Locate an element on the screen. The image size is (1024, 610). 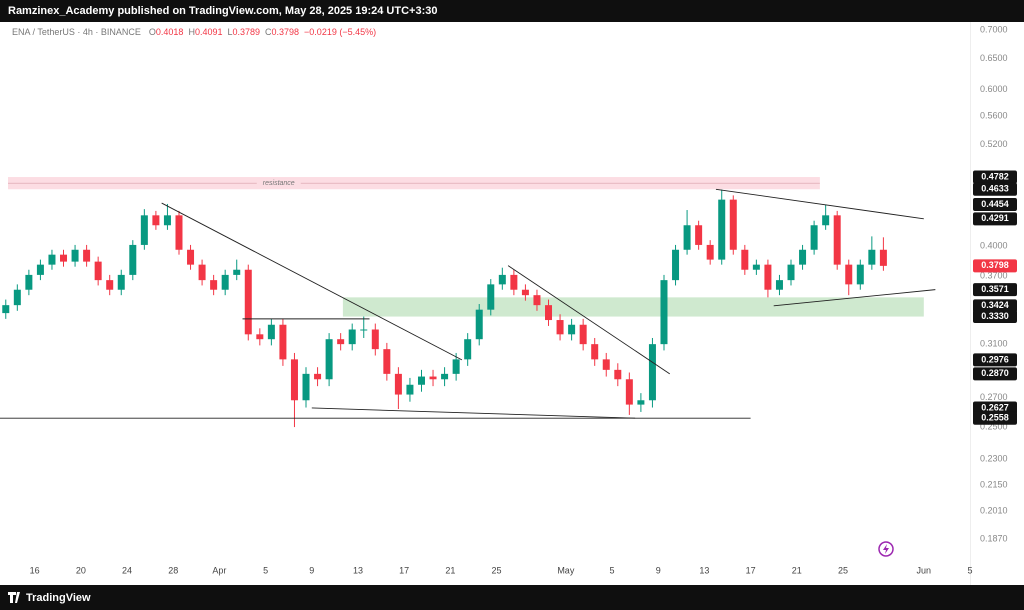
y-tick-label: 0.2300 is located at coordinates (994, 459).